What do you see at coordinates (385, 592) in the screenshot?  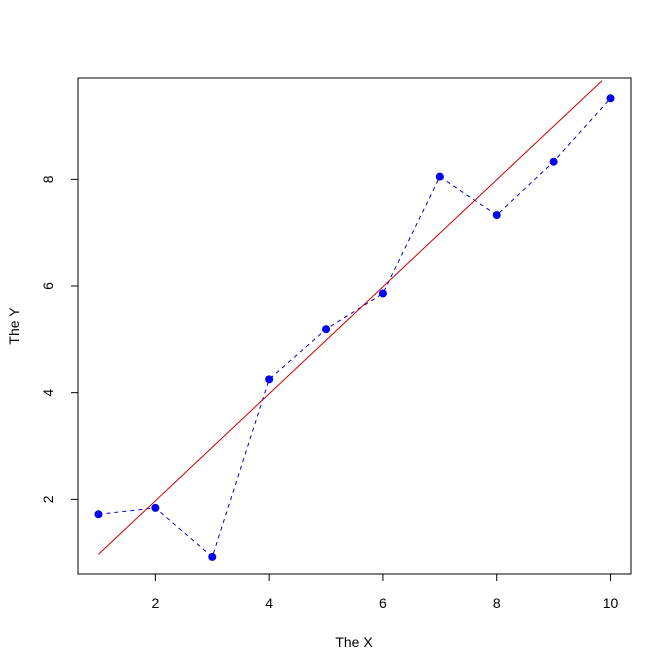 I see `x-axis: 2 4 6 8 10` at bounding box center [385, 592].